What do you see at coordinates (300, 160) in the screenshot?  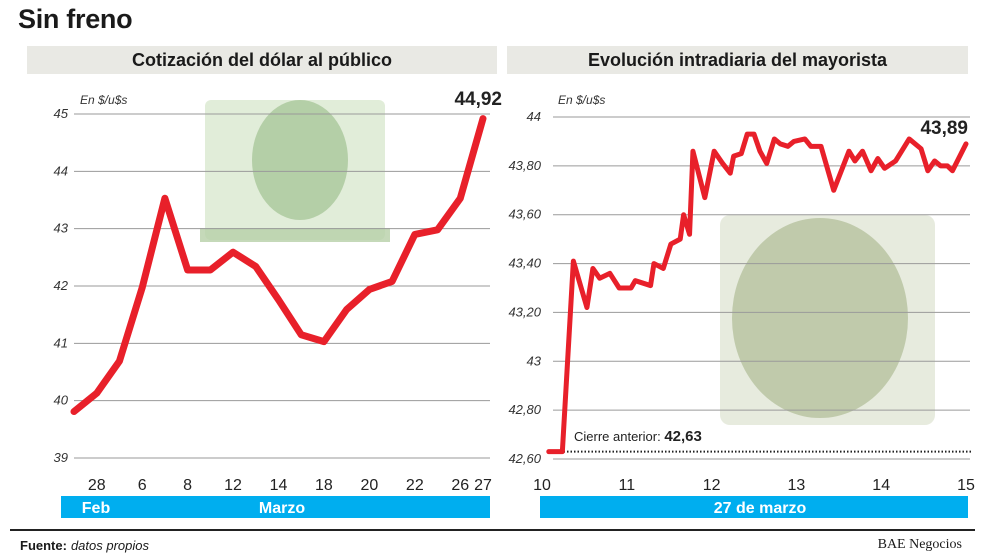 I see `washington-portrait-image` at bounding box center [300, 160].